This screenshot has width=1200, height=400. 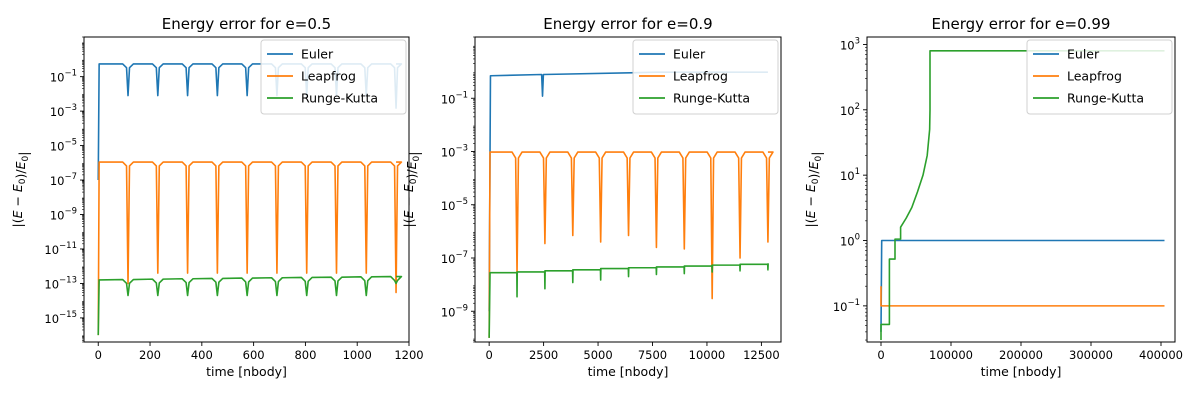 I want to click on y-tick-label: 10³, so click(x=850, y=44).